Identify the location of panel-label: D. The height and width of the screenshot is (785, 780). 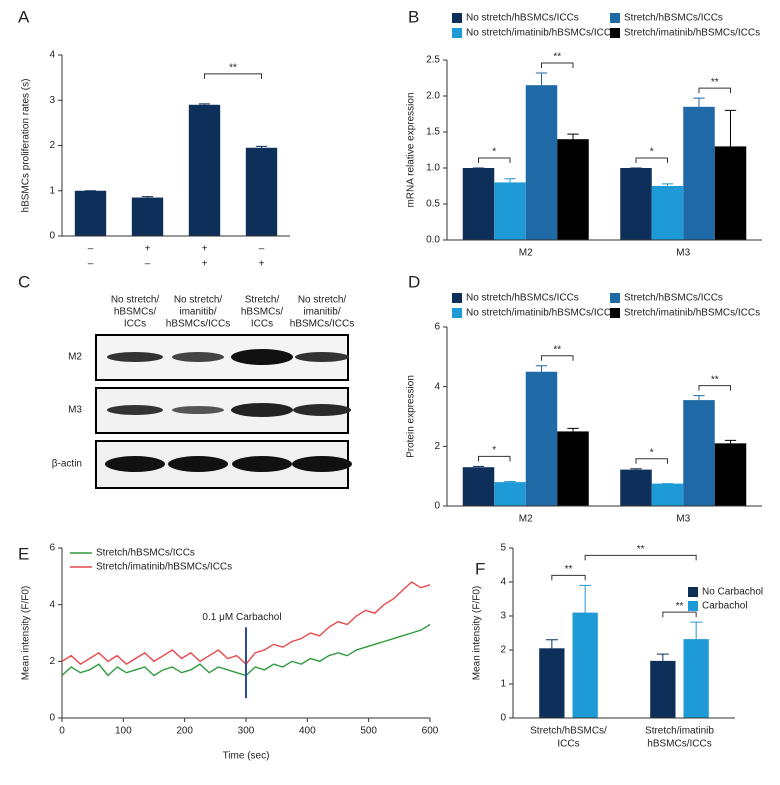
(414, 281).